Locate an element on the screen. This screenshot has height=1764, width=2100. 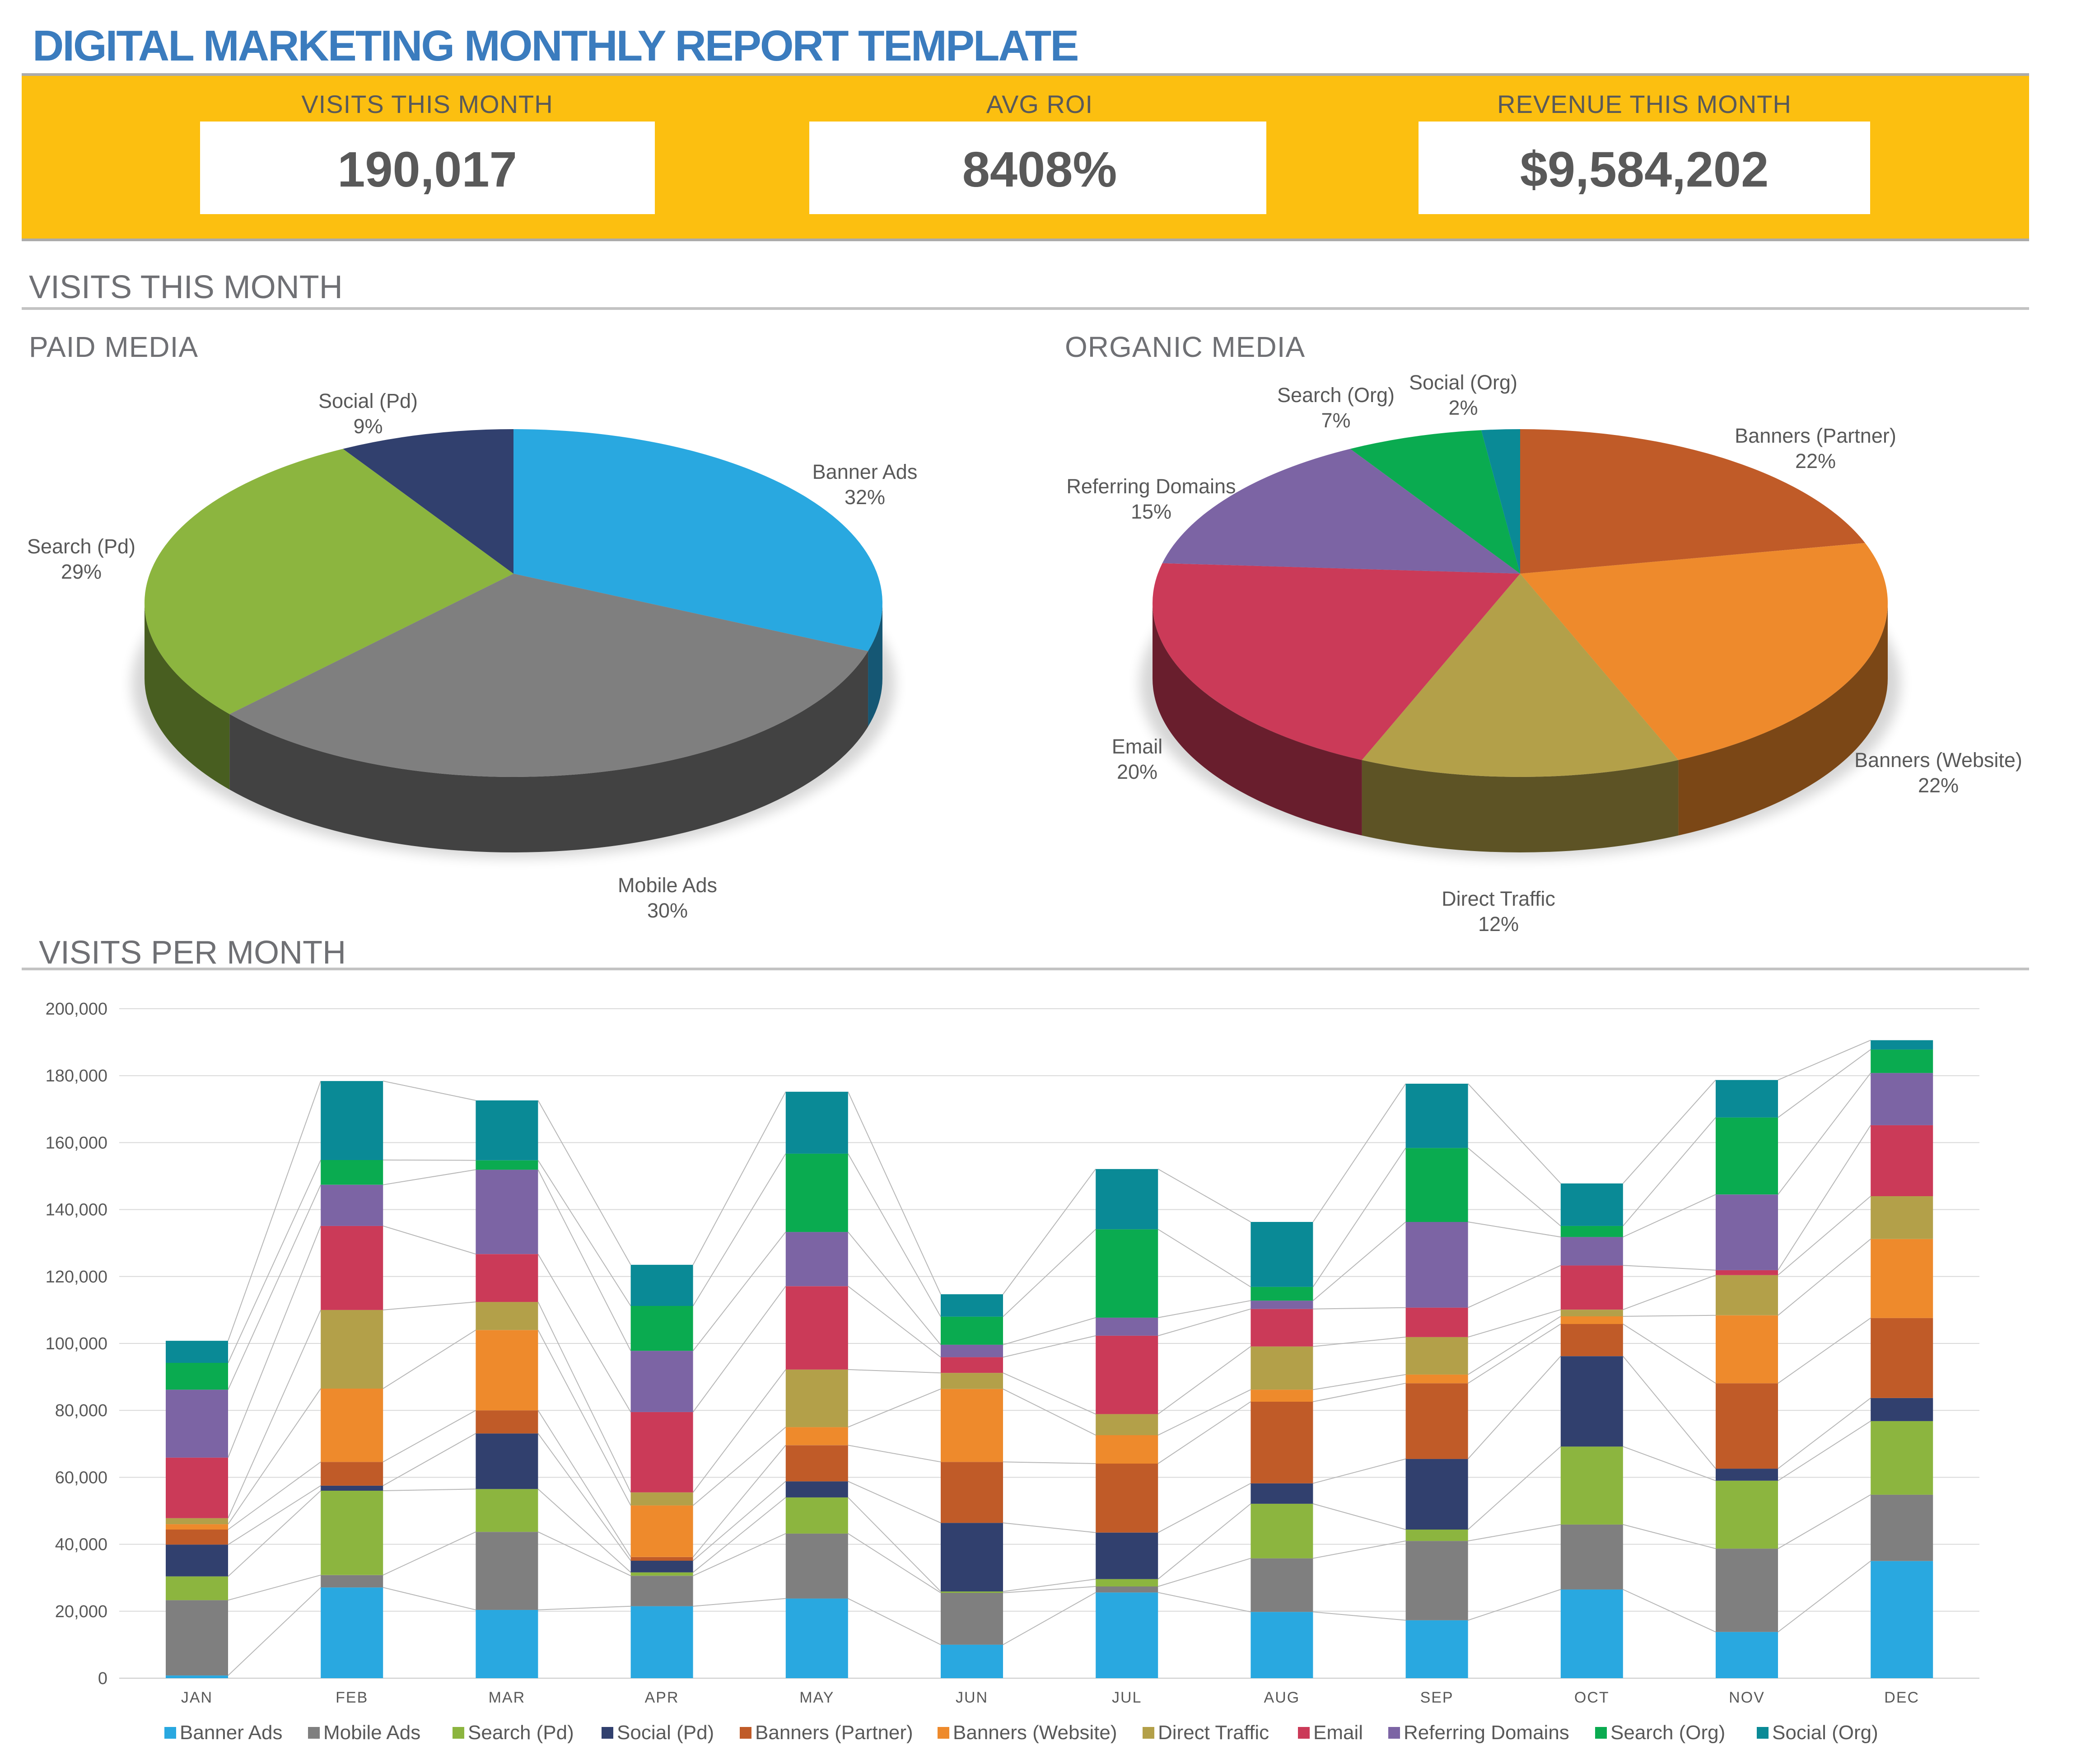
svg-text: REVENUE THIS MONTH is located at coordinates (1644, 104).